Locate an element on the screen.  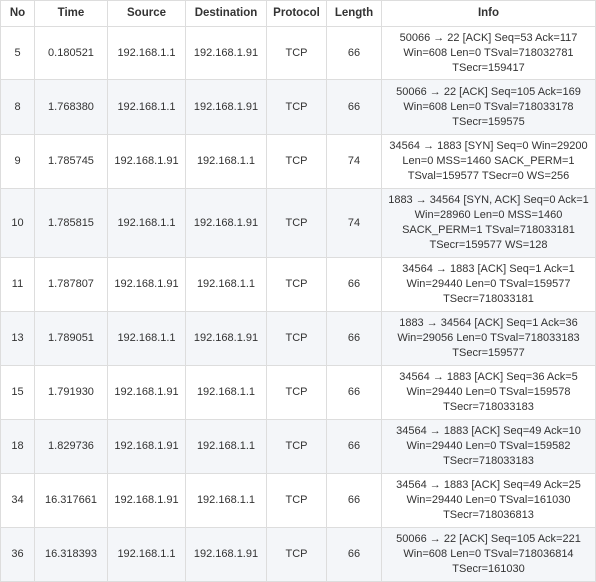
info-line: TSecr=718036813 is located at coordinates (488, 515).